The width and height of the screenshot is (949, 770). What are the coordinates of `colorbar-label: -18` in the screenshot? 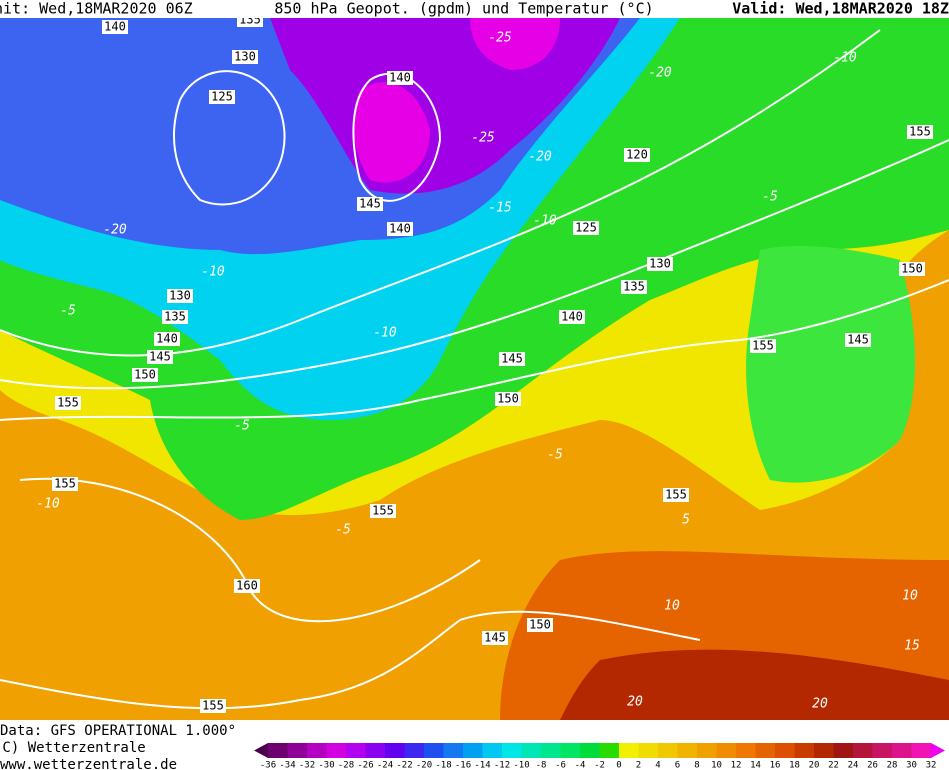 It's located at (443, 765).